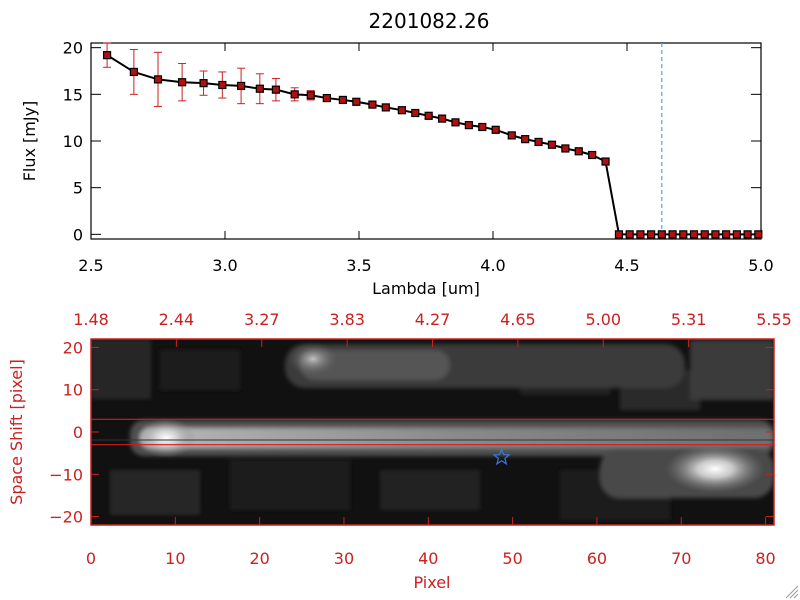  Describe the element at coordinates (73, 94) in the screenshot. I see `spectrum-y-tick-label: 15` at that location.